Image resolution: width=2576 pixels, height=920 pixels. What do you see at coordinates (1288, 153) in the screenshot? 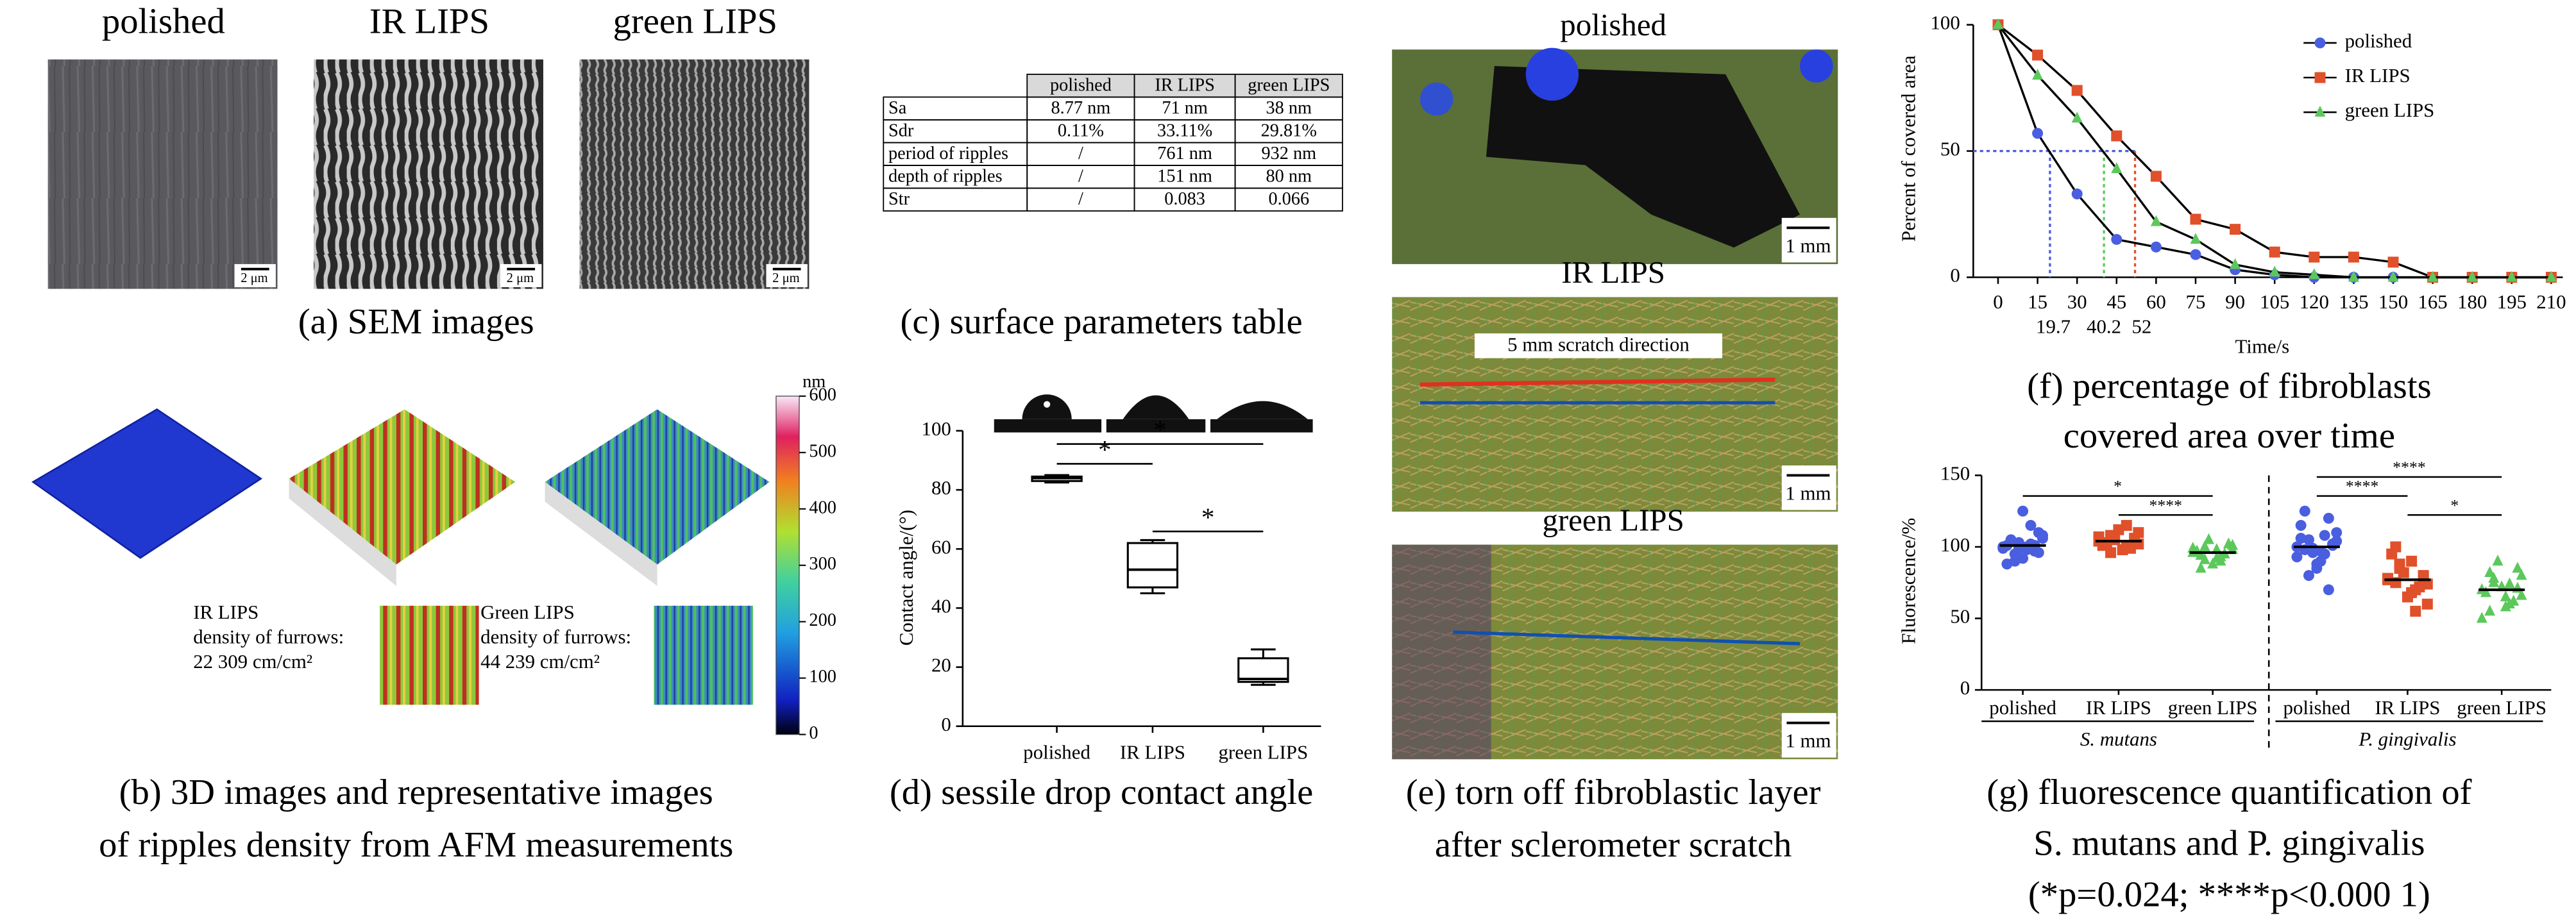
I see `table-cell-text: 932 nm` at bounding box center [1288, 153].